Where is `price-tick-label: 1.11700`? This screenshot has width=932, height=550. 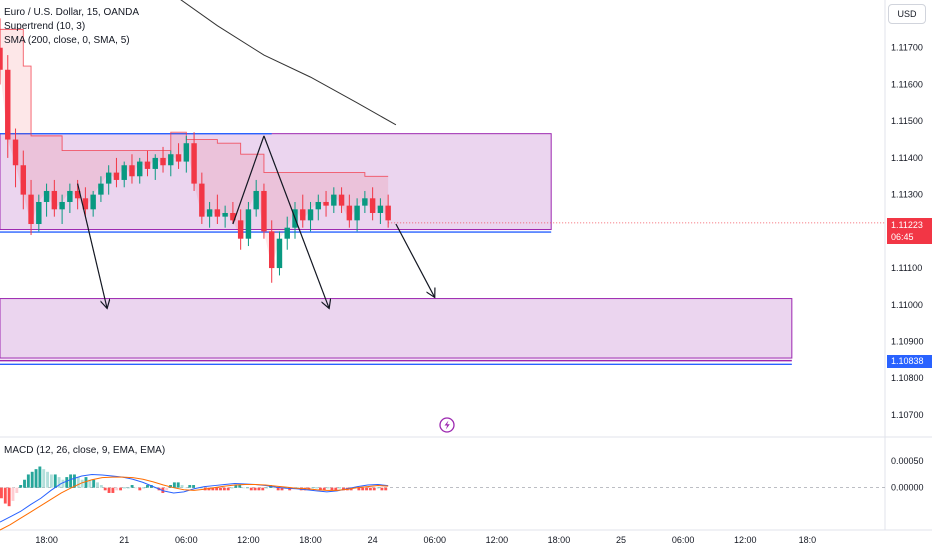
price-tick-label: 1.11700 is located at coordinates (907, 48).